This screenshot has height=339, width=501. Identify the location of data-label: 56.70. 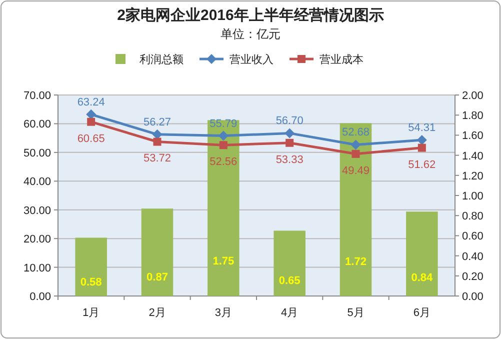
(290, 121).